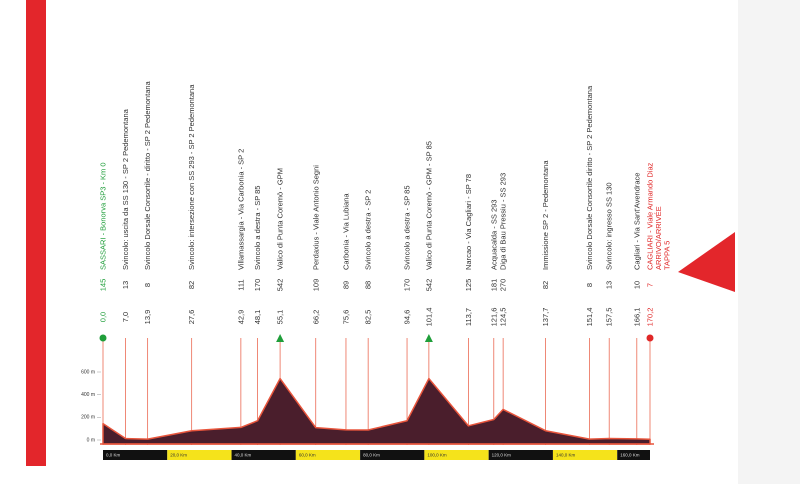  Describe the element at coordinates (103, 216) in the screenshot. I see `location-label: SASSARI - Bonorva SP3 - Km 0` at that location.